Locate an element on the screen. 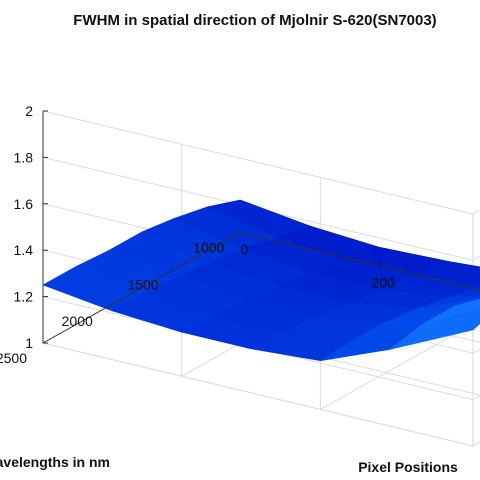  y-tick-label: 2500 is located at coordinates (13, 358).